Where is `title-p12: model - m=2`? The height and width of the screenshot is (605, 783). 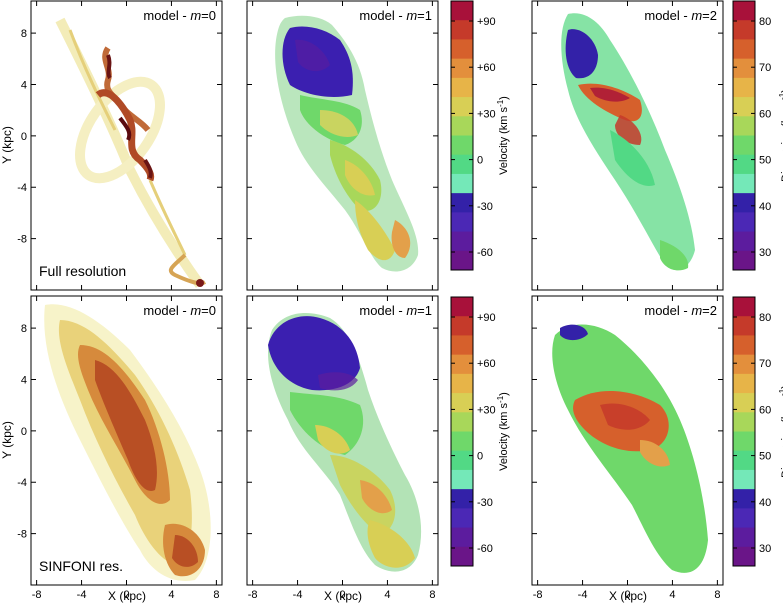
title-p12: model - m=2 is located at coordinates (680, 310).